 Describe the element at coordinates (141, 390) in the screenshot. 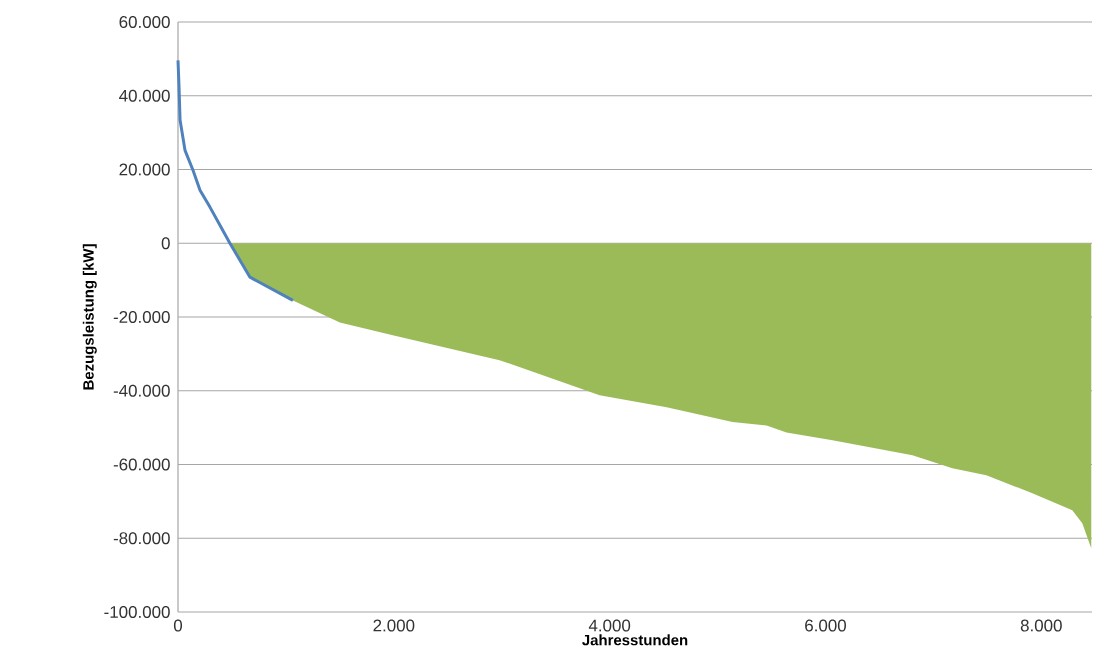

I see `y-tick-label: -40.000` at that location.